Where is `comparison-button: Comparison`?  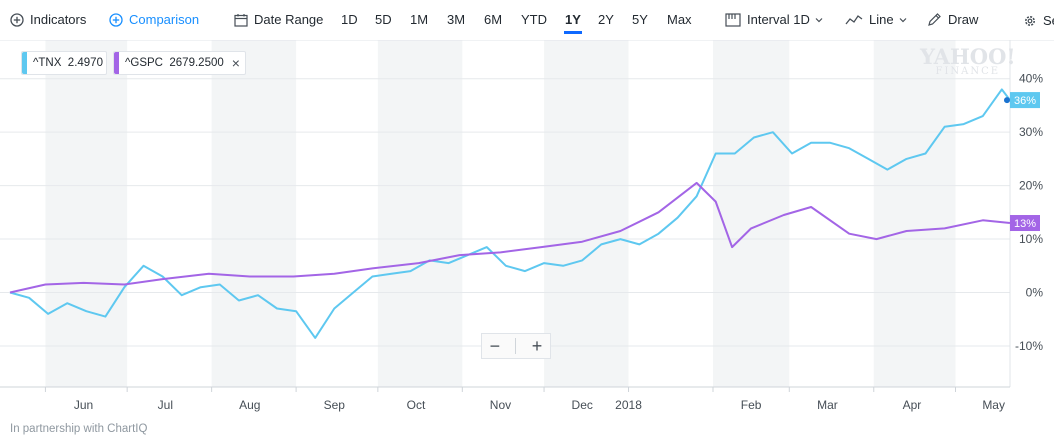 comparison-button: Comparison is located at coordinates (154, 19).